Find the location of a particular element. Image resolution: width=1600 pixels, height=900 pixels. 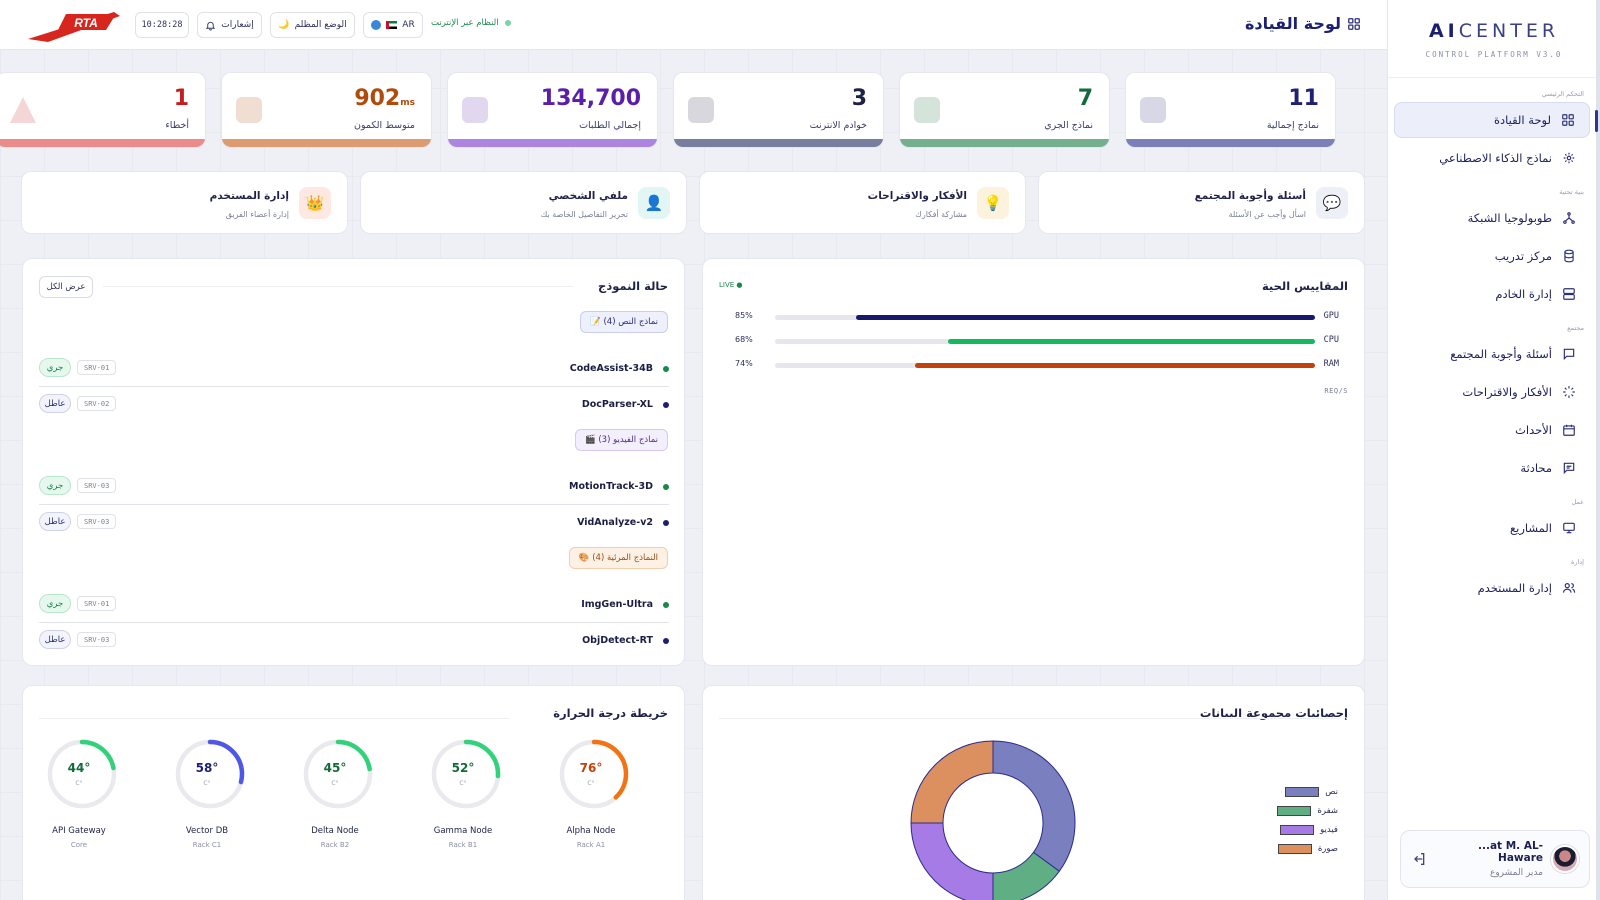

legend-item: شفرة is located at coordinates (1307, 810).